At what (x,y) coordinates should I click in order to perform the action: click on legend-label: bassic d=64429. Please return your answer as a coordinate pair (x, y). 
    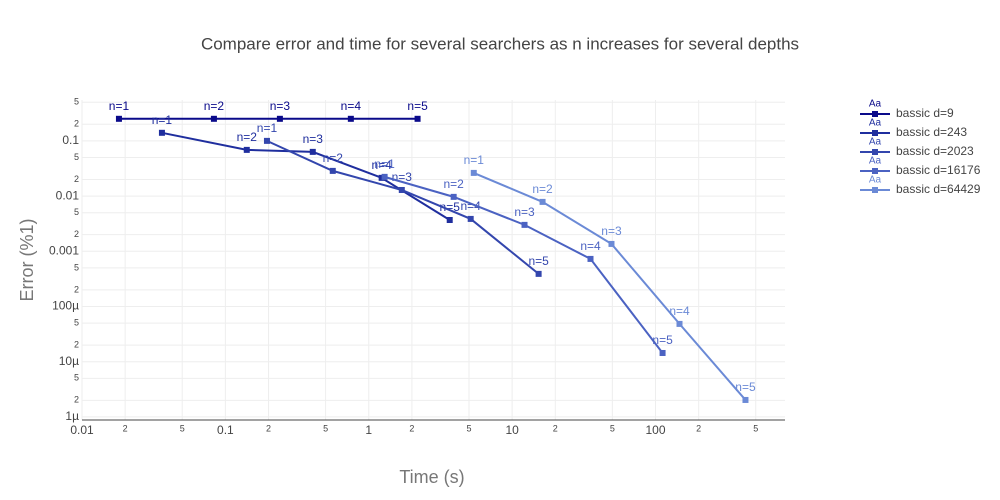
    Looking at the image, I should click on (938, 189).